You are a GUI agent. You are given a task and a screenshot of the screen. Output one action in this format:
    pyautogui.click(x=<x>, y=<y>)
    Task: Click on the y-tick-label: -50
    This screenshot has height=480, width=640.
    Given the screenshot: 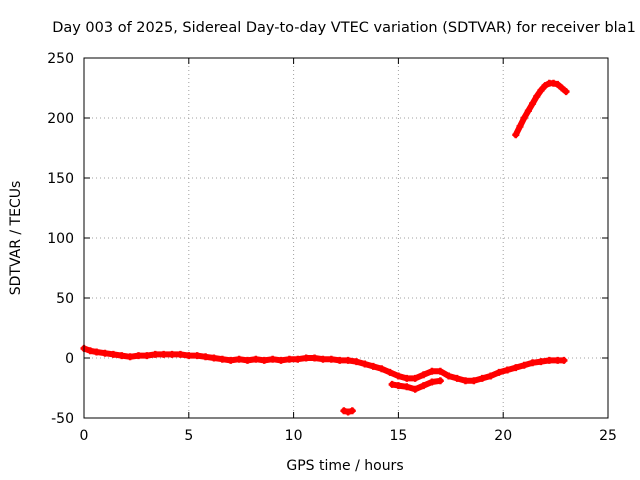 What is the action you would take?
    pyautogui.click(x=62, y=419)
    